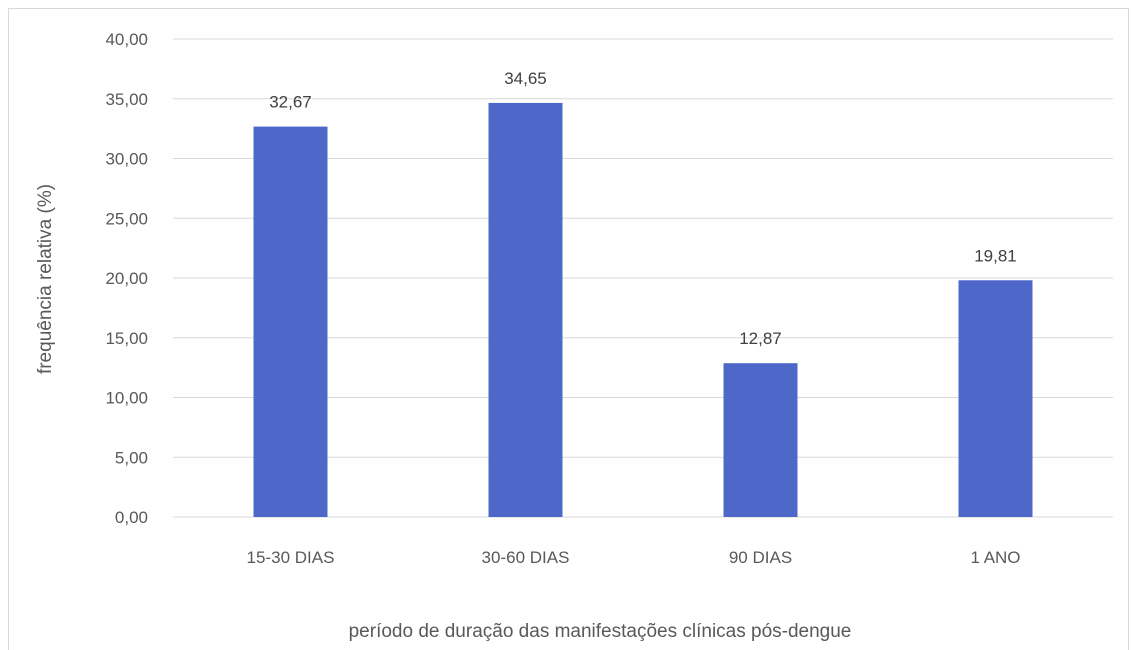 This screenshot has width=1131, height=650. Describe the element at coordinates (126, 398) in the screenshot. I see `y-tick-label: 10,00` at that location.